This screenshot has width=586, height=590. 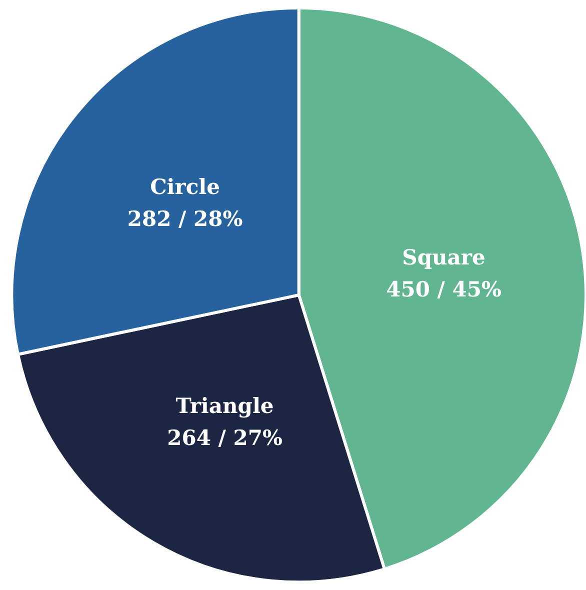 What do you see at coordinates (444, 289) in the screenshot?
I see `data-label: 450 / 45%` at bounding box center [444, 289].